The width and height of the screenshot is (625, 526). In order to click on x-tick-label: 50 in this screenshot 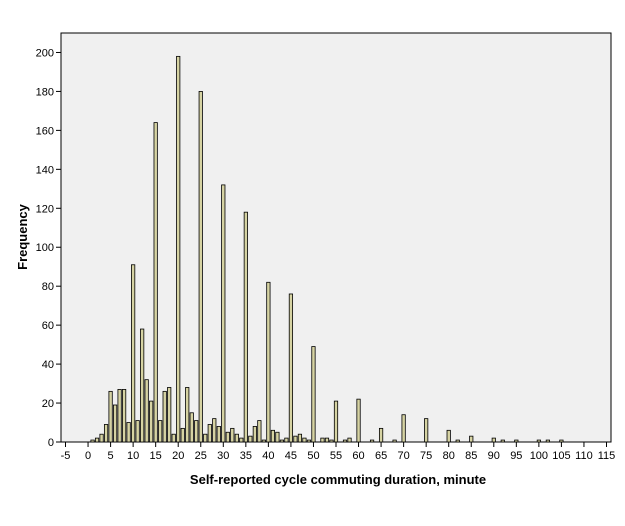, I will do `click(313, 456)`.